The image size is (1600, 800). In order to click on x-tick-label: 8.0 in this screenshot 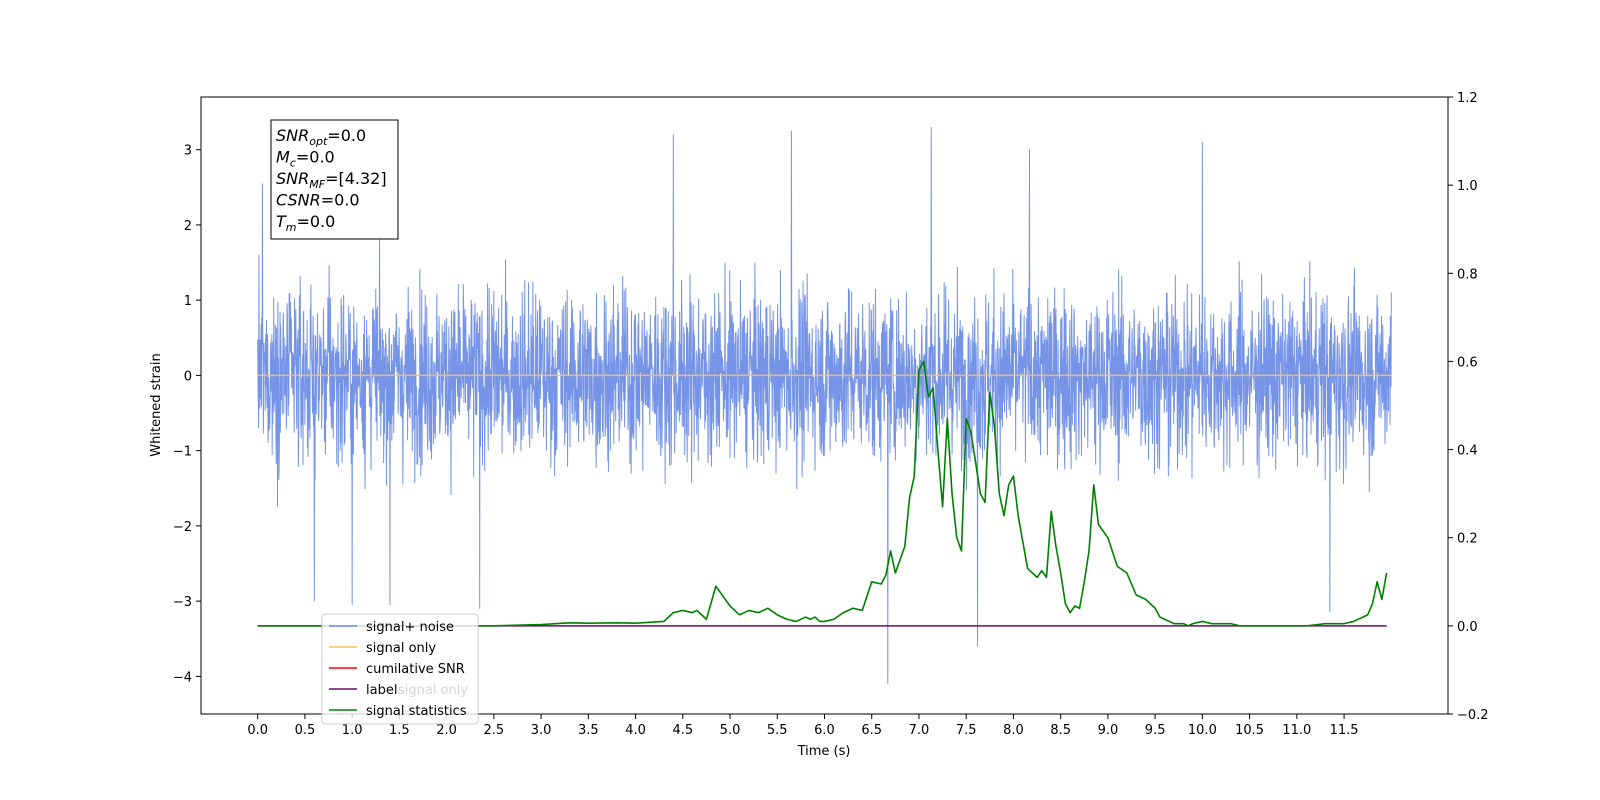, I will do `click(1013, 730)`.